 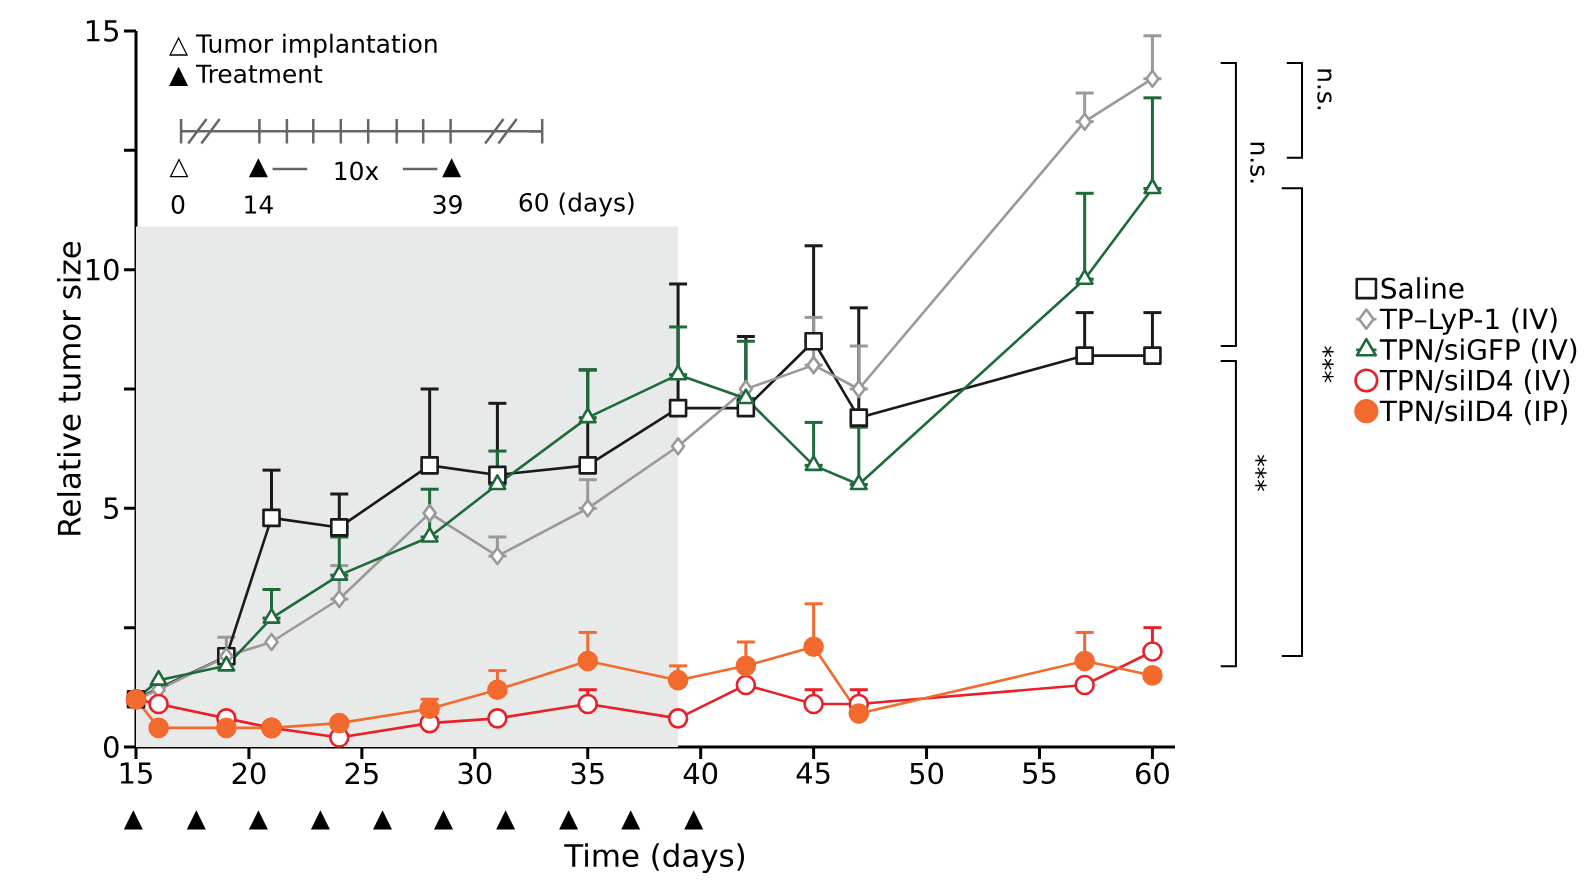 I want to click on annotation: 60 (days), so click(x=576, y=204).